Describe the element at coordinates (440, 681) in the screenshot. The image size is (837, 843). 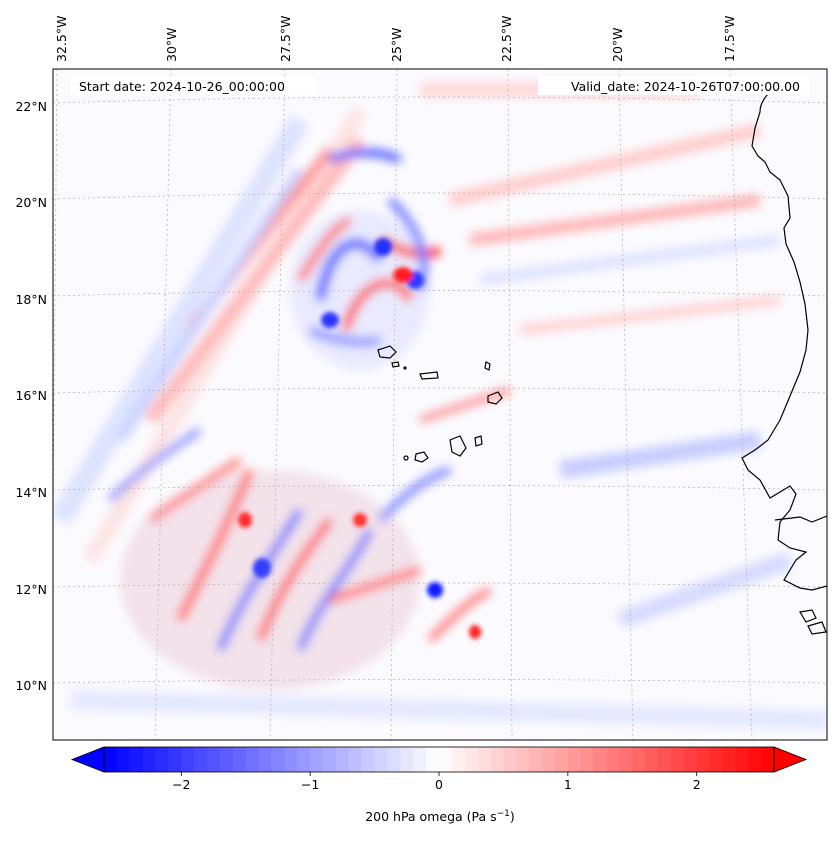
I see `parallel-10n` at that location.